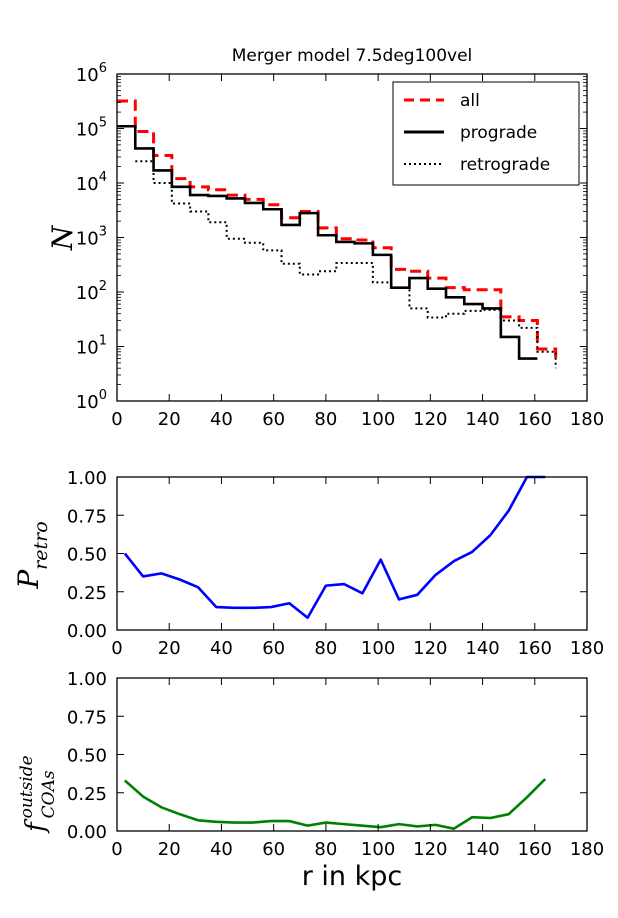 This screenshot has width=618, height=918. Describe the element at coordinates (273, 419) in the screenshot. I see `histogram-x-tick-label: 60` at that location.